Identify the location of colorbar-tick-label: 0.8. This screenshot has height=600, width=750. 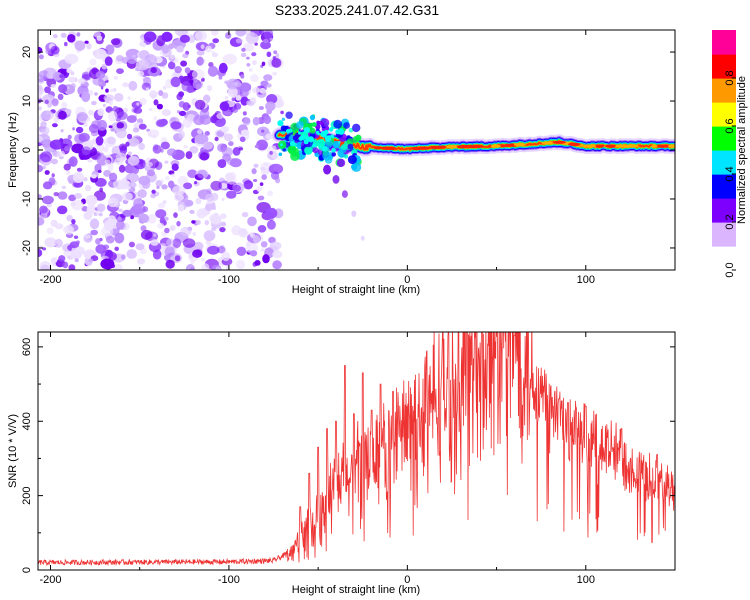
(730, 77).